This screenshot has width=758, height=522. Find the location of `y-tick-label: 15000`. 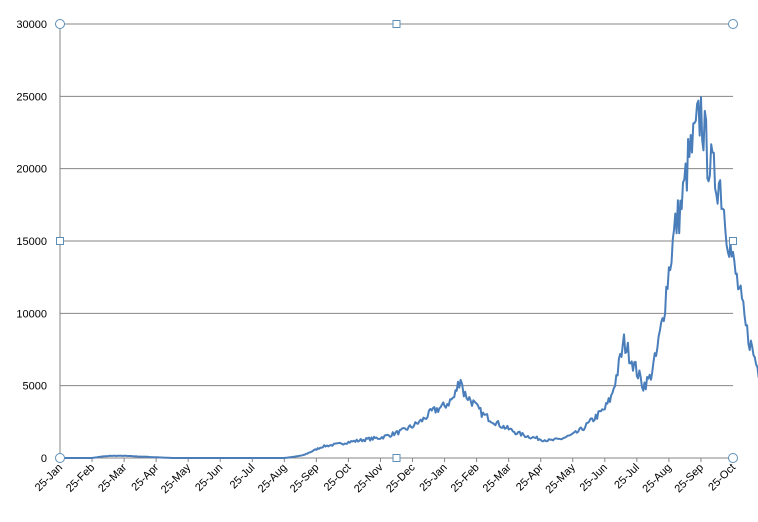

y-tick-label: 15000 is located at coordinates (31, 242).